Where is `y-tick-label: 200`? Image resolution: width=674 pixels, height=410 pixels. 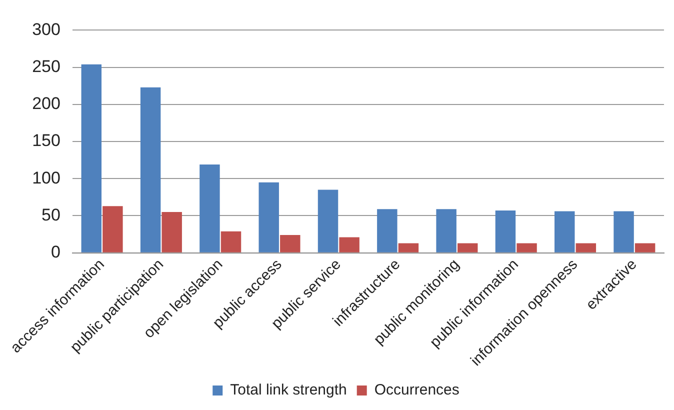
y-tick-label: 200 is located at coordinates (46, 104).